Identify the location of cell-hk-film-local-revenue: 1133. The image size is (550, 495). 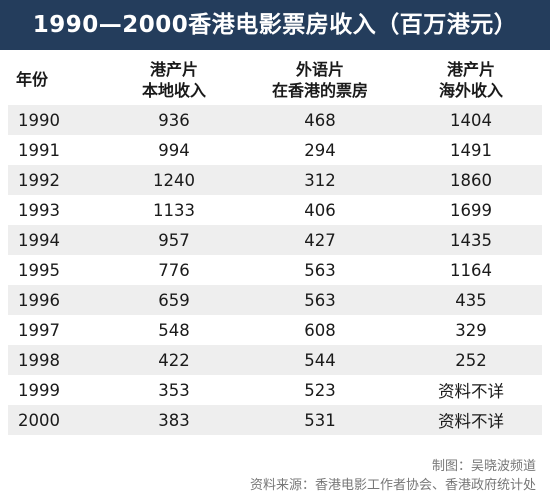
(174, 210).